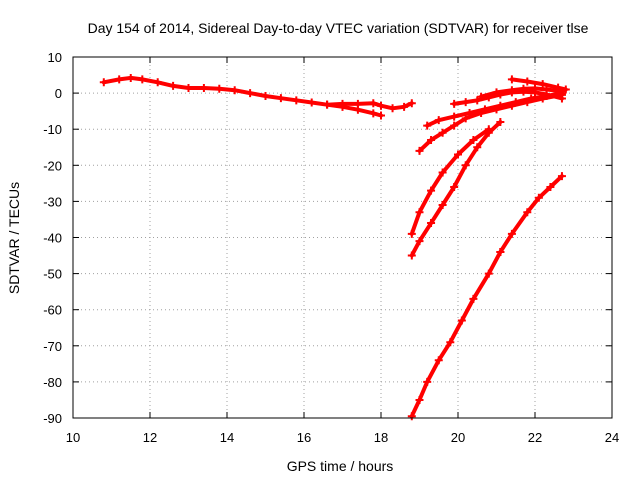 The width and height of the screenshot is (640, 480). Describe the element at coordinates (52, 418) in the screenshot. I see `y-tick-label: -90` at that location.